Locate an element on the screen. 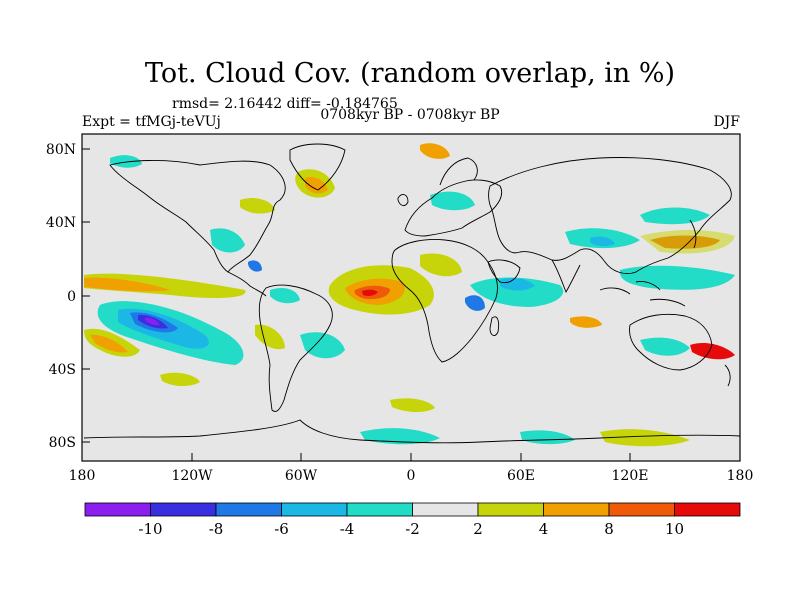  coast-antarctica is located at coordinates (412, 431).